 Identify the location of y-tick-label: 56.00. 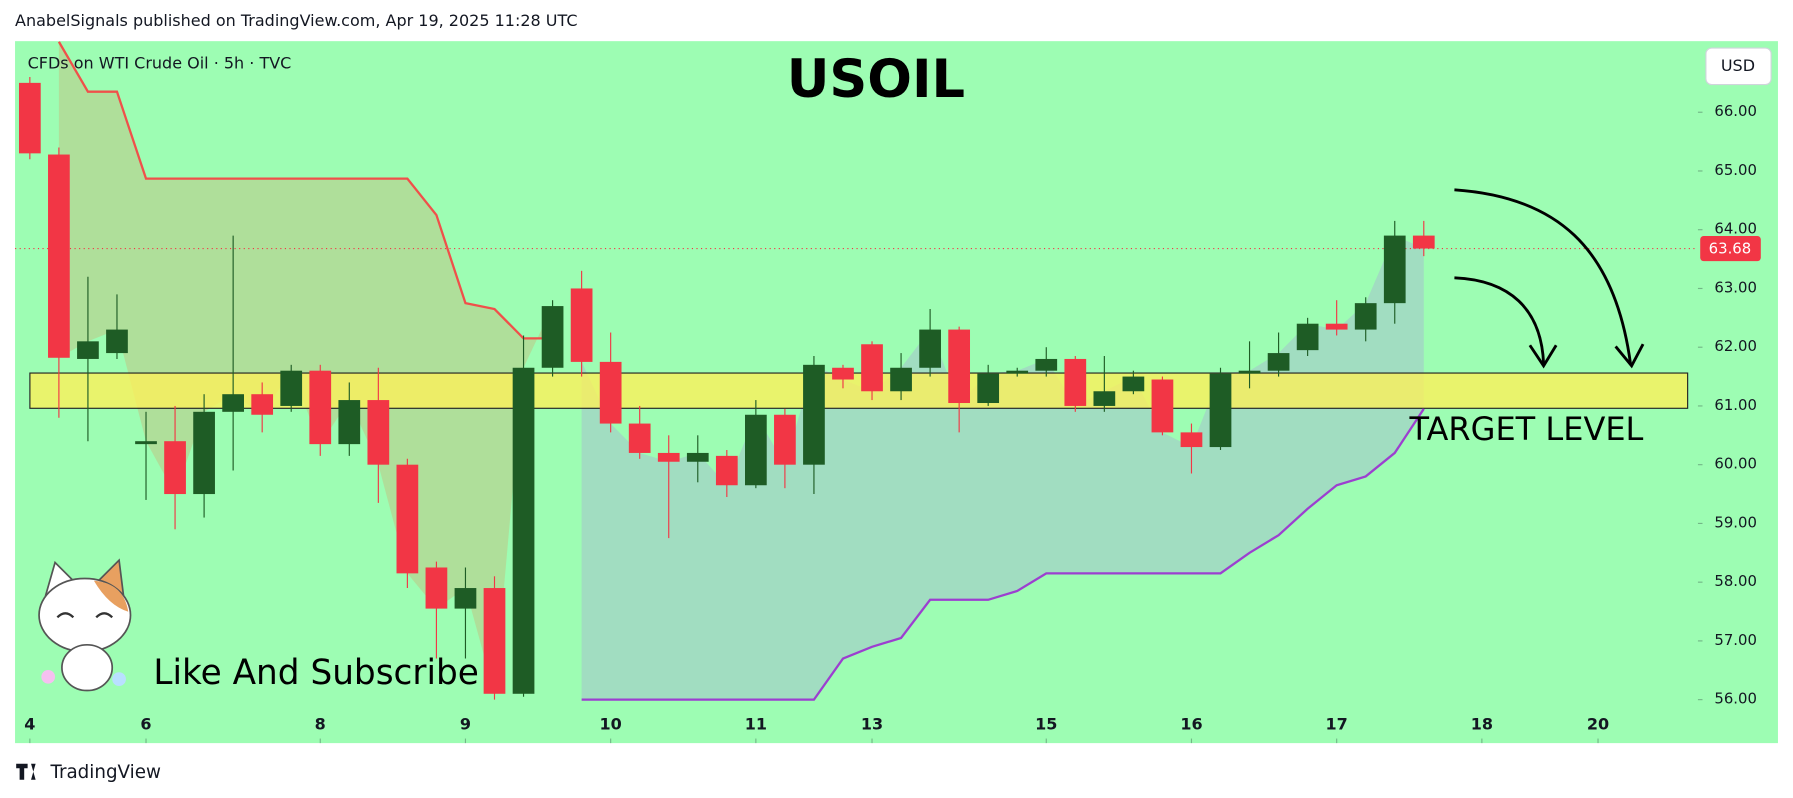
(1735, 699).